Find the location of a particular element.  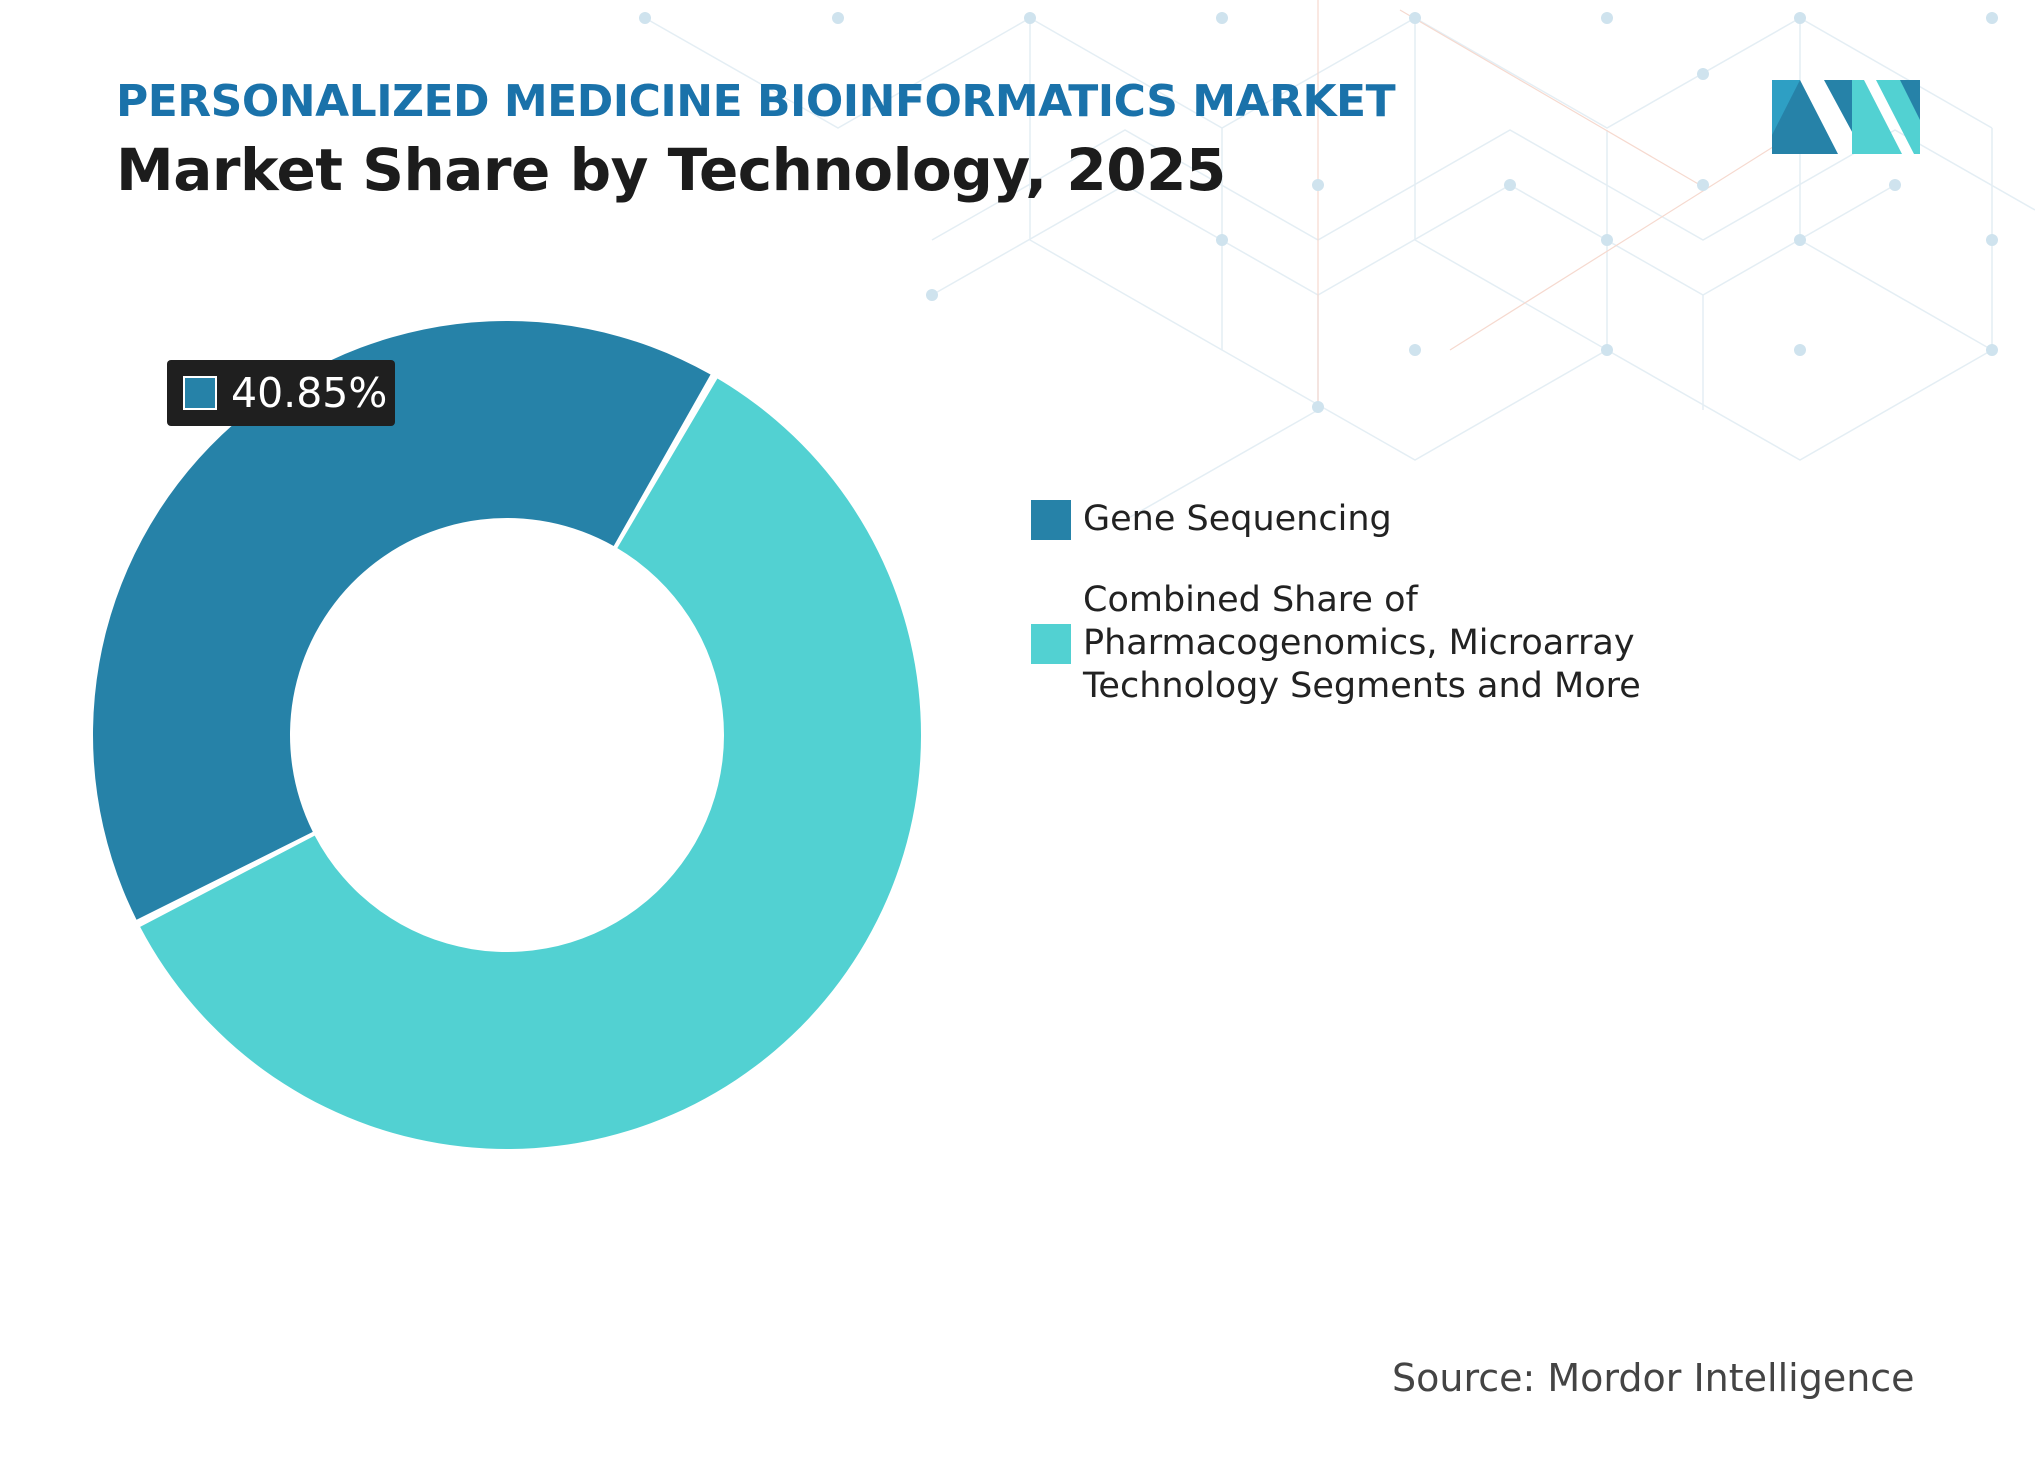

source-note: Source: Mordor Intelligence is located at coordinates (1653, 1378).